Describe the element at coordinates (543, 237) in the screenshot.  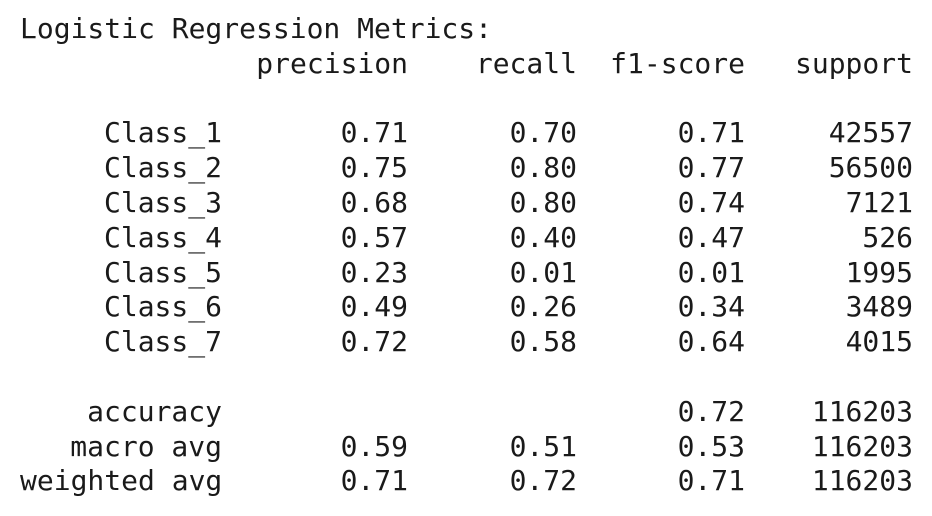
I see `cell-recall: 0.40` at that location.